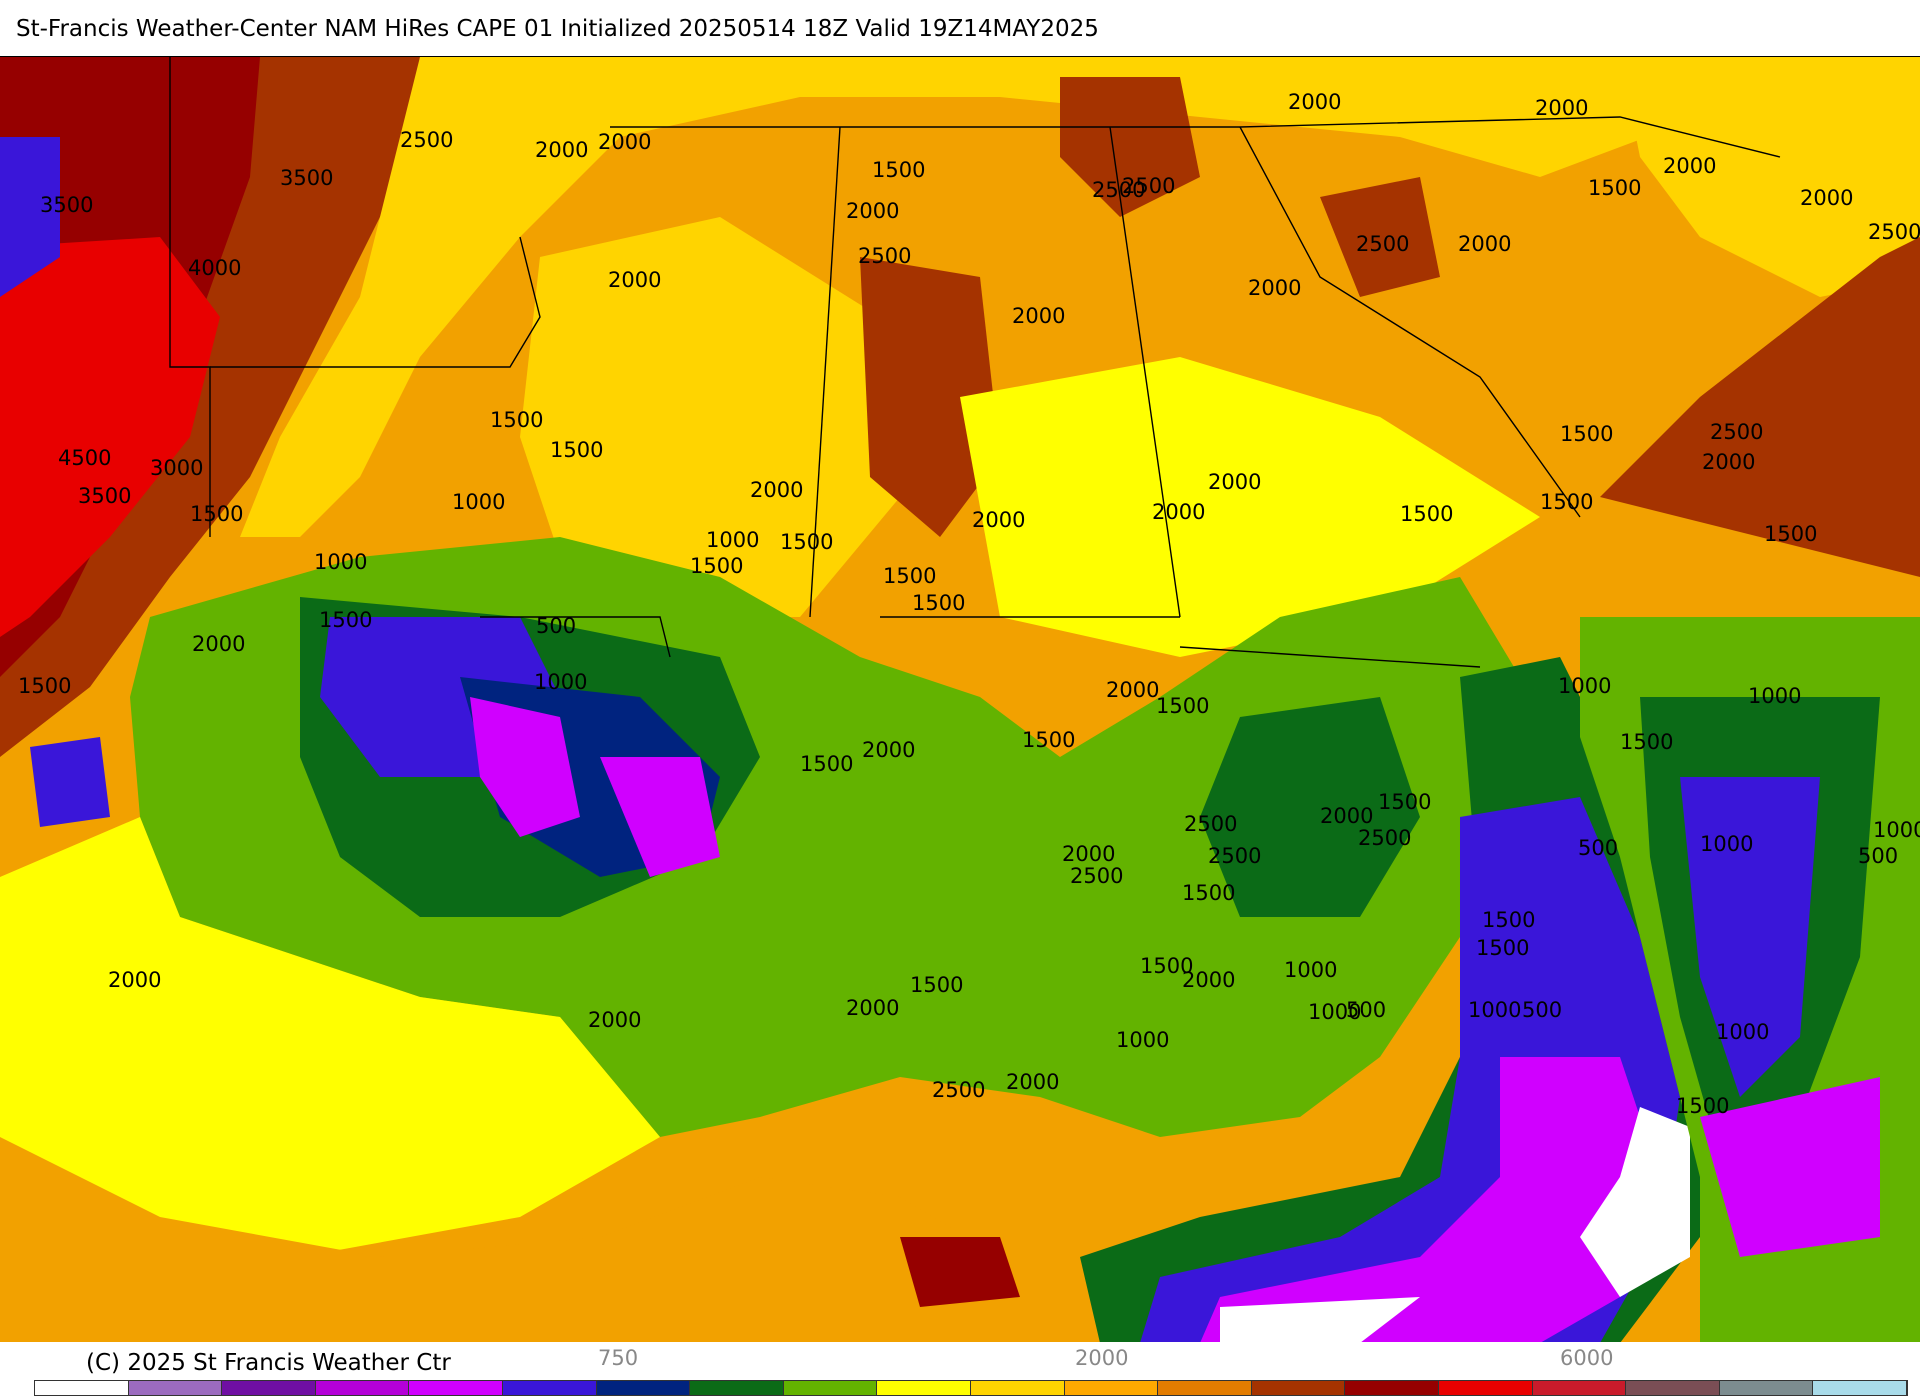 Image resolution: width=1920 pixels, height=1400 pixels. Describe the element at coordinates (214, 268) in the screenshot. I see `contour-label: 4000` at that location.